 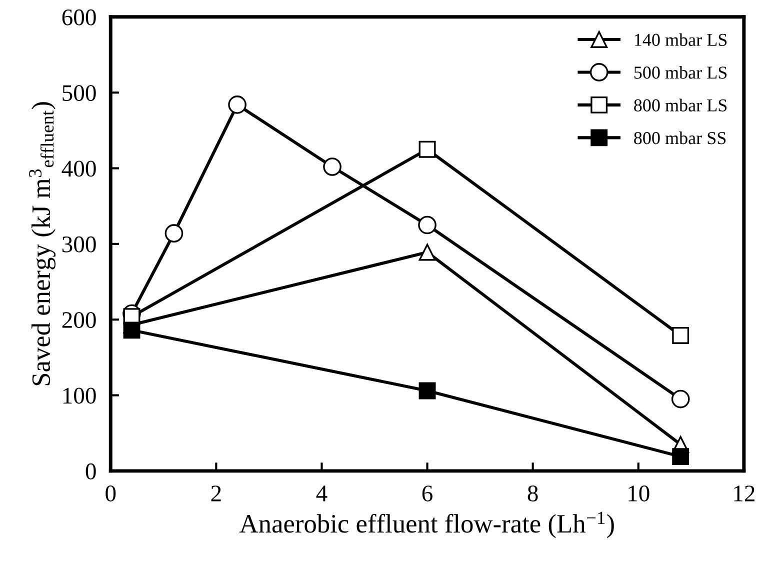 What do you see at coordinates (42, 244) in the screenshot?
I see `y-axis-title: Saved energy (kJ m$^{3}$$_{effluent}$)` at bounding box center [42, 244].